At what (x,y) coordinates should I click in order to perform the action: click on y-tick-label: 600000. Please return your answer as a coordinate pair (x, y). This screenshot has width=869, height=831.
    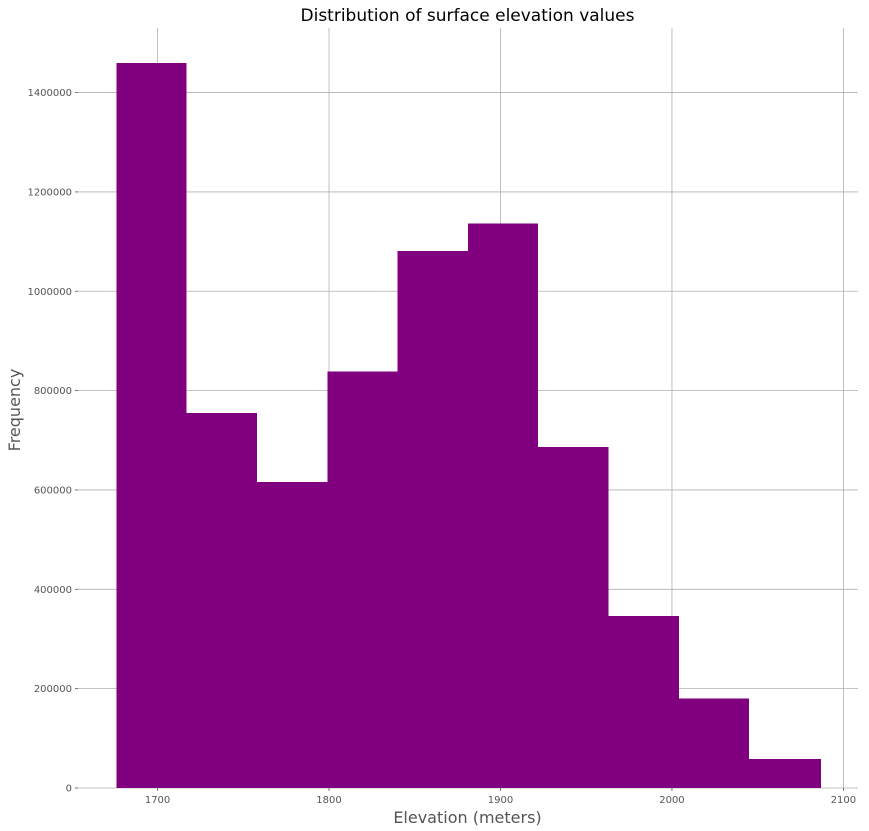
    Looking at the image, I should click on (53, 490).